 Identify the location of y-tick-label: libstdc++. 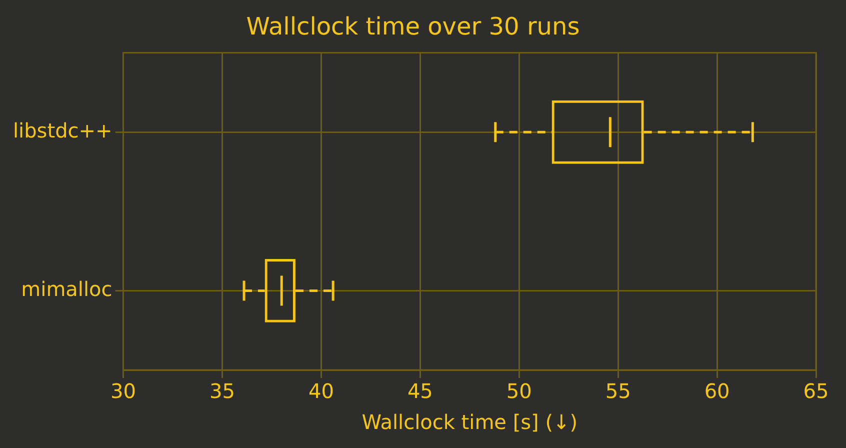
(62, 130).